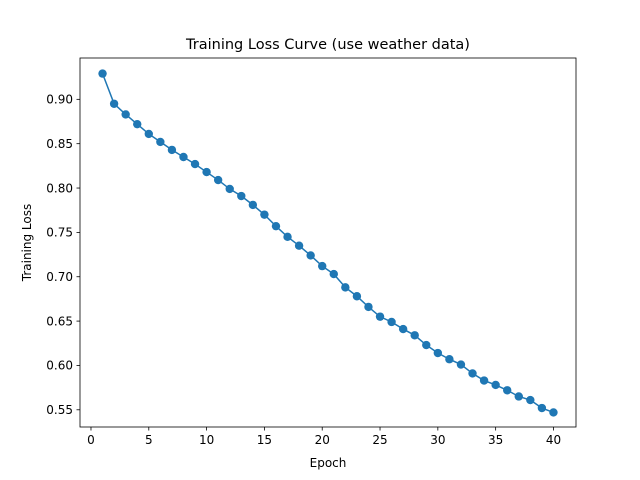 This screenshot has width=640, height=480. What do you see at coordinates (63, 255) in the screenshot?
I see `y-axis: 0.55 0.60 0.65 0.70 0.75 0.80 0.85 0.90` at bounding box center [63, 255].